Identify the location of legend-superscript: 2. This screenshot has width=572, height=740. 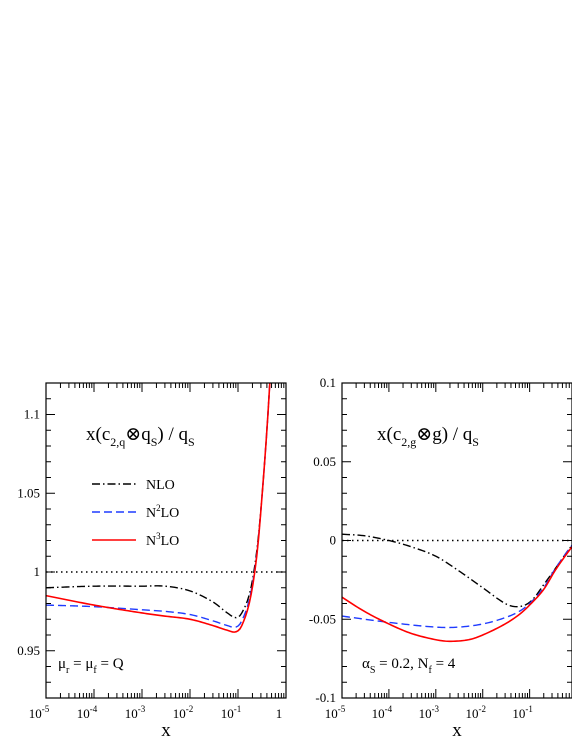
(158, 508).